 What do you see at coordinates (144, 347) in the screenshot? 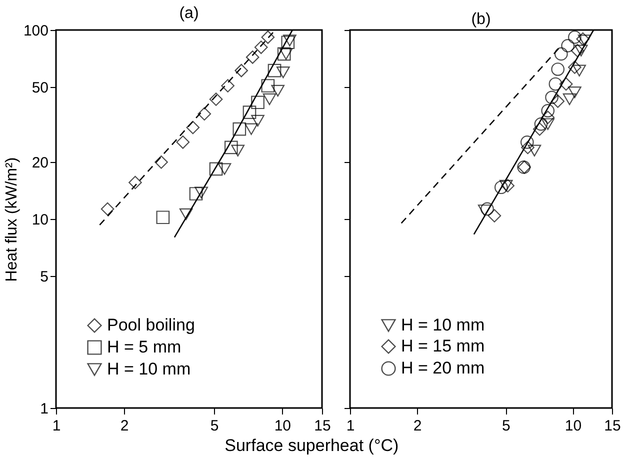
I see `legend-label: H = 5 mm` at bounding box center [144, 347].